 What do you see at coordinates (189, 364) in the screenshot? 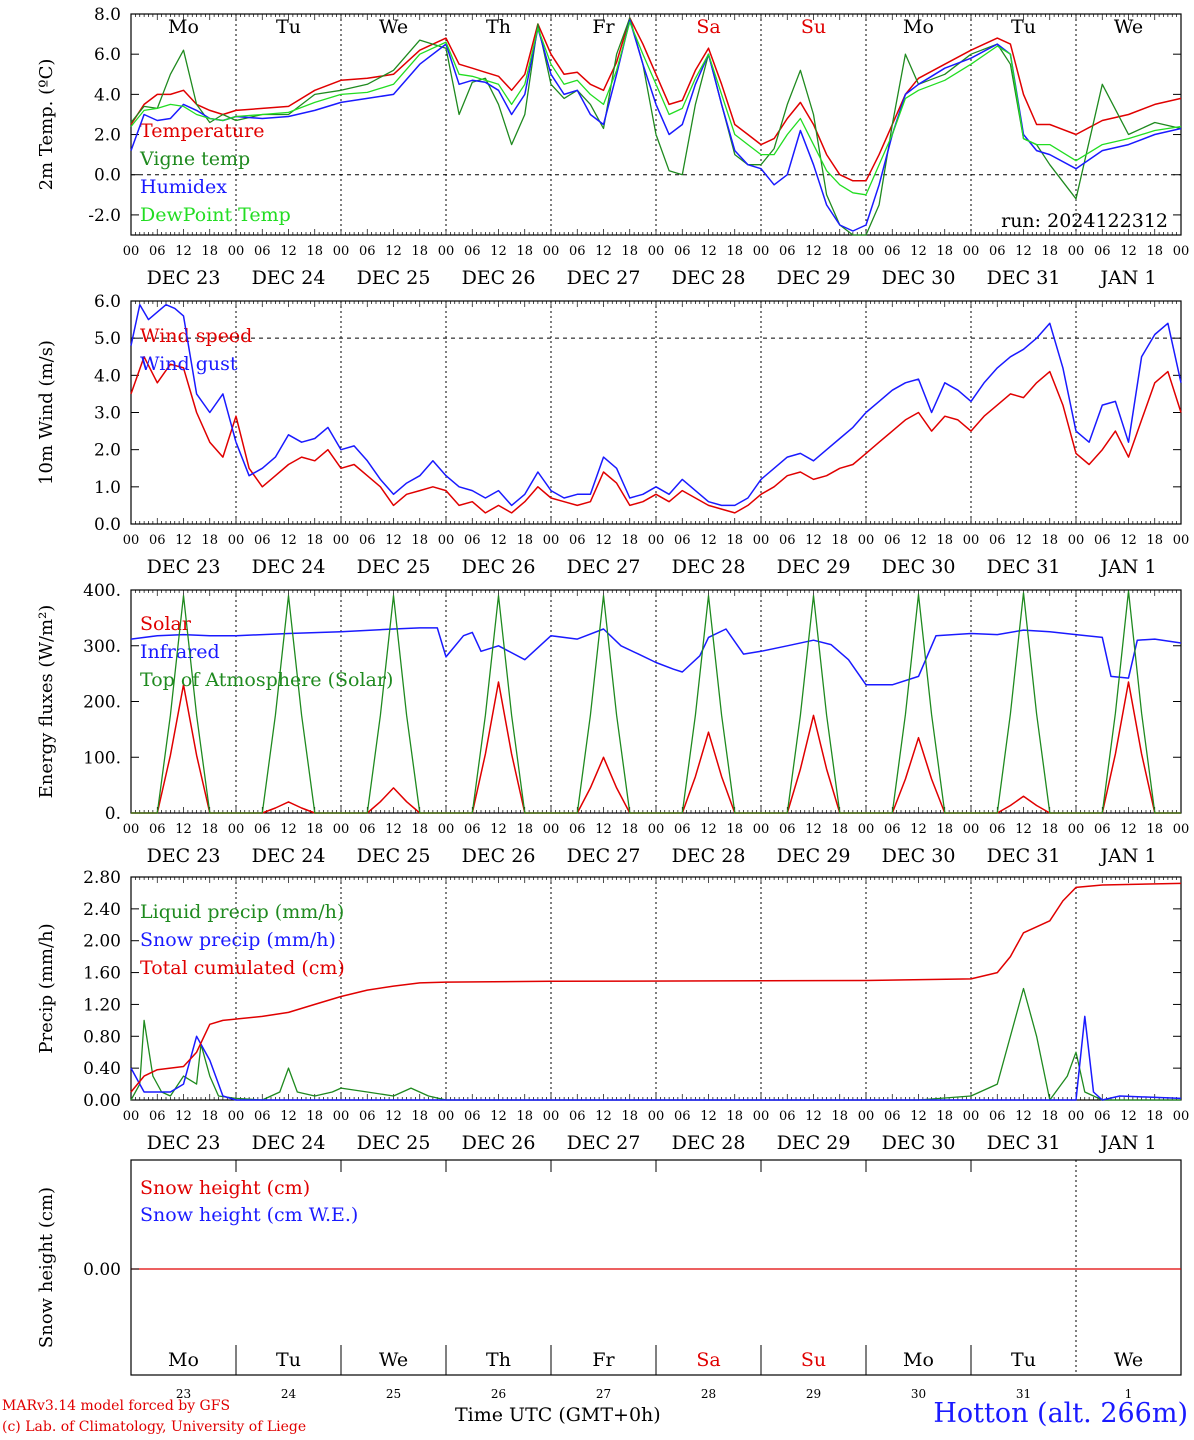
I see `legend-entry: Wind gust` at bounding box center [189, 364].